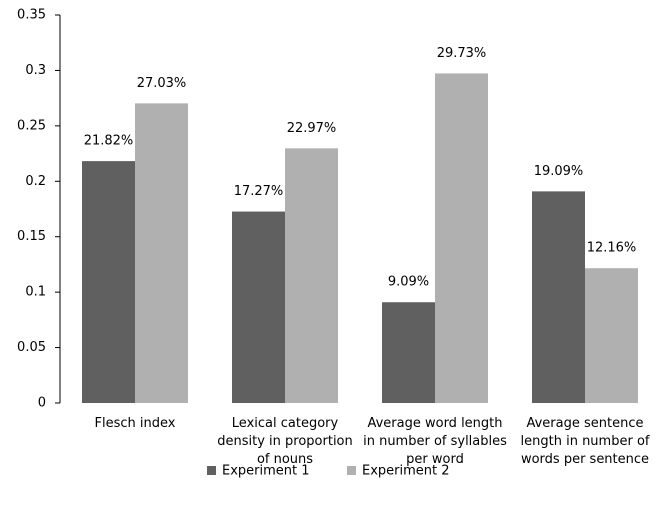  What do you see at coordinates (135, 423) in the screenshot?
I see `x-tick-label: Flesch index` at bounding box center [135, 423].